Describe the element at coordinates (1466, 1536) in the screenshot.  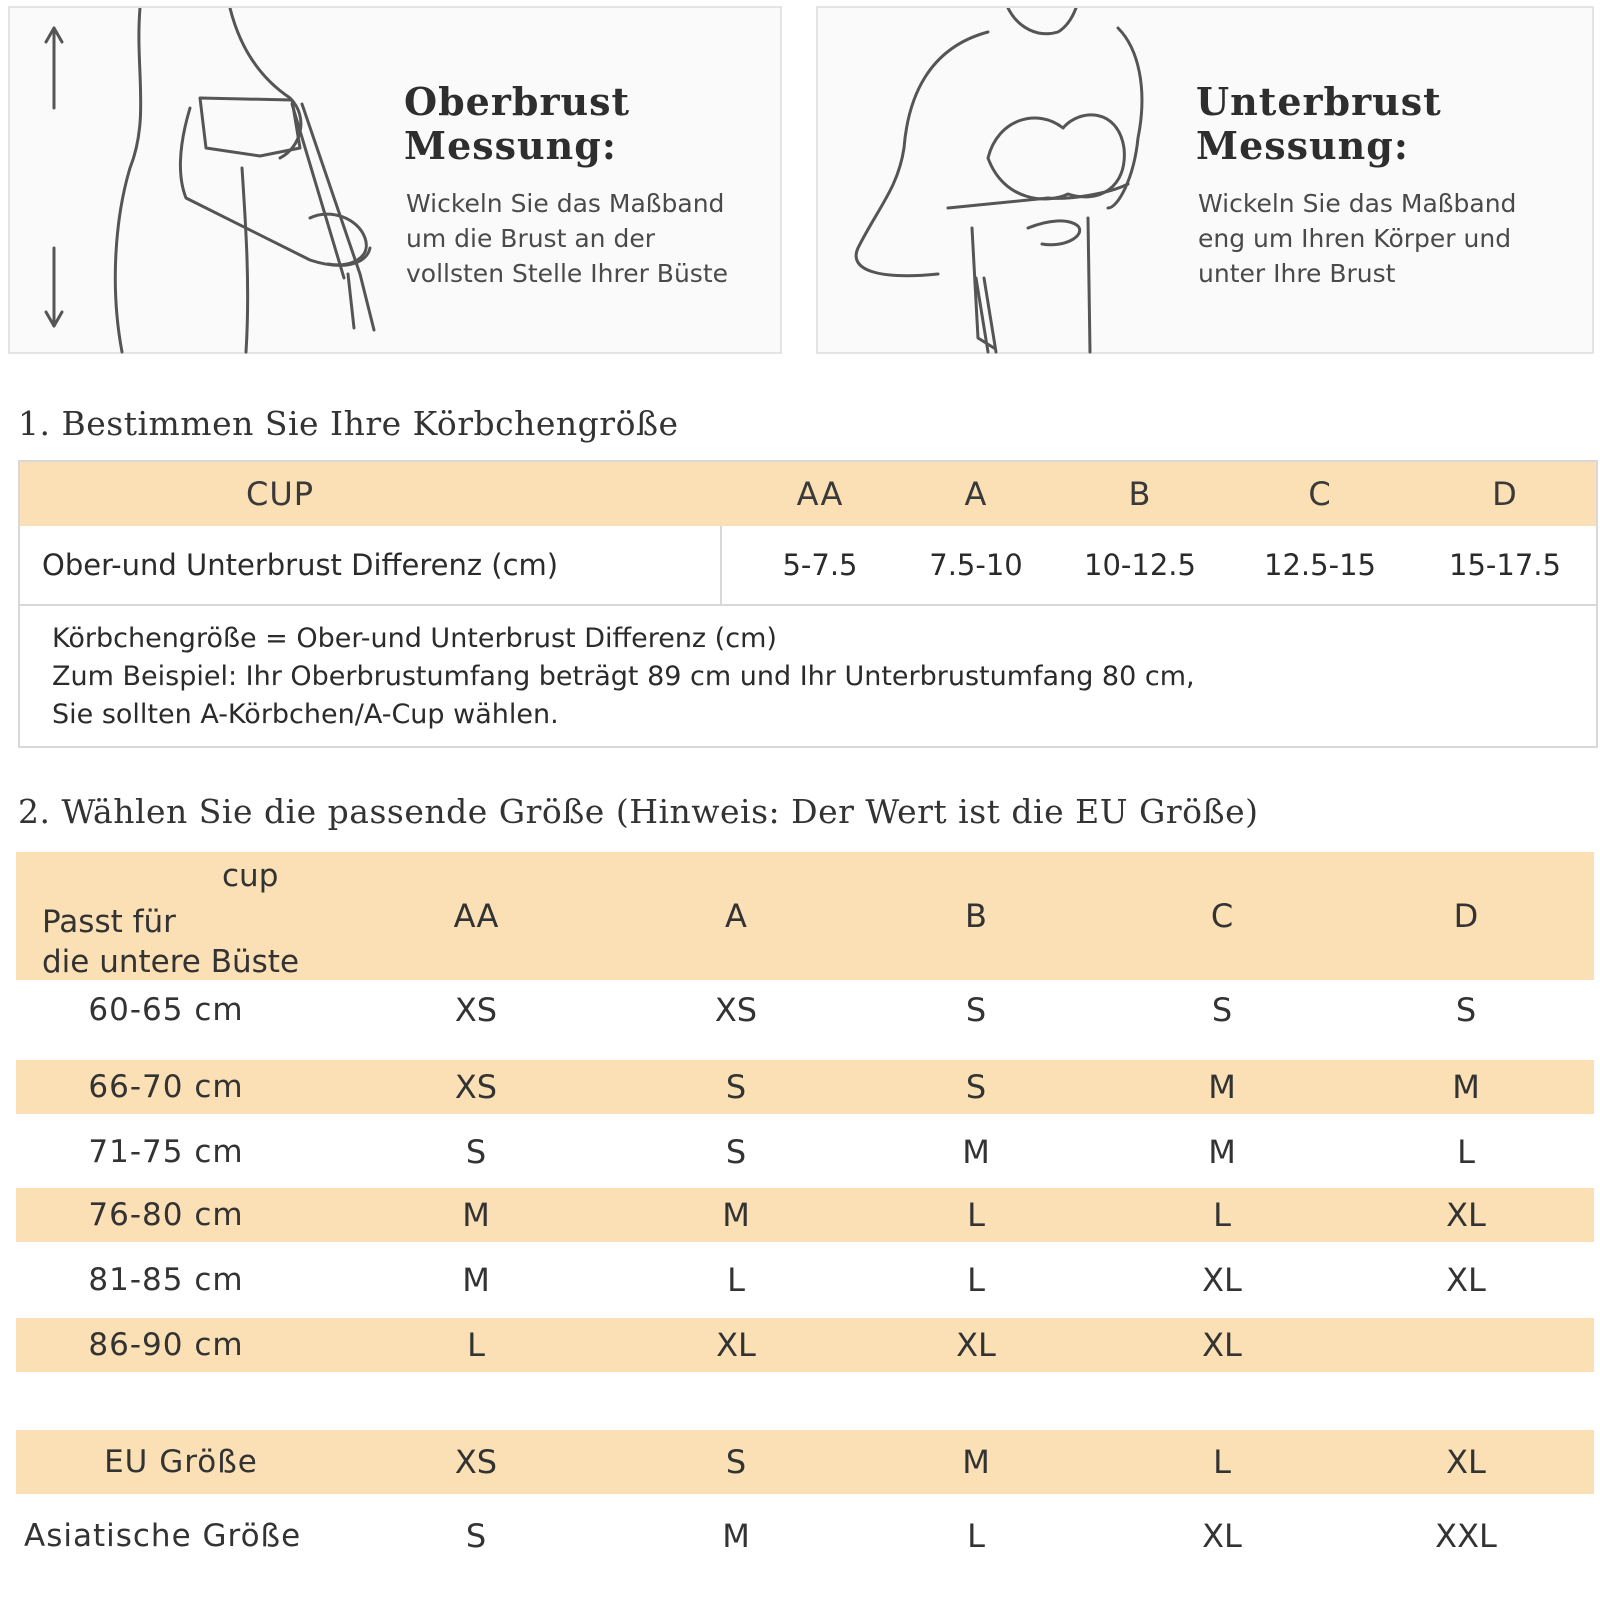
I see `size-cell: XXL` at that location.